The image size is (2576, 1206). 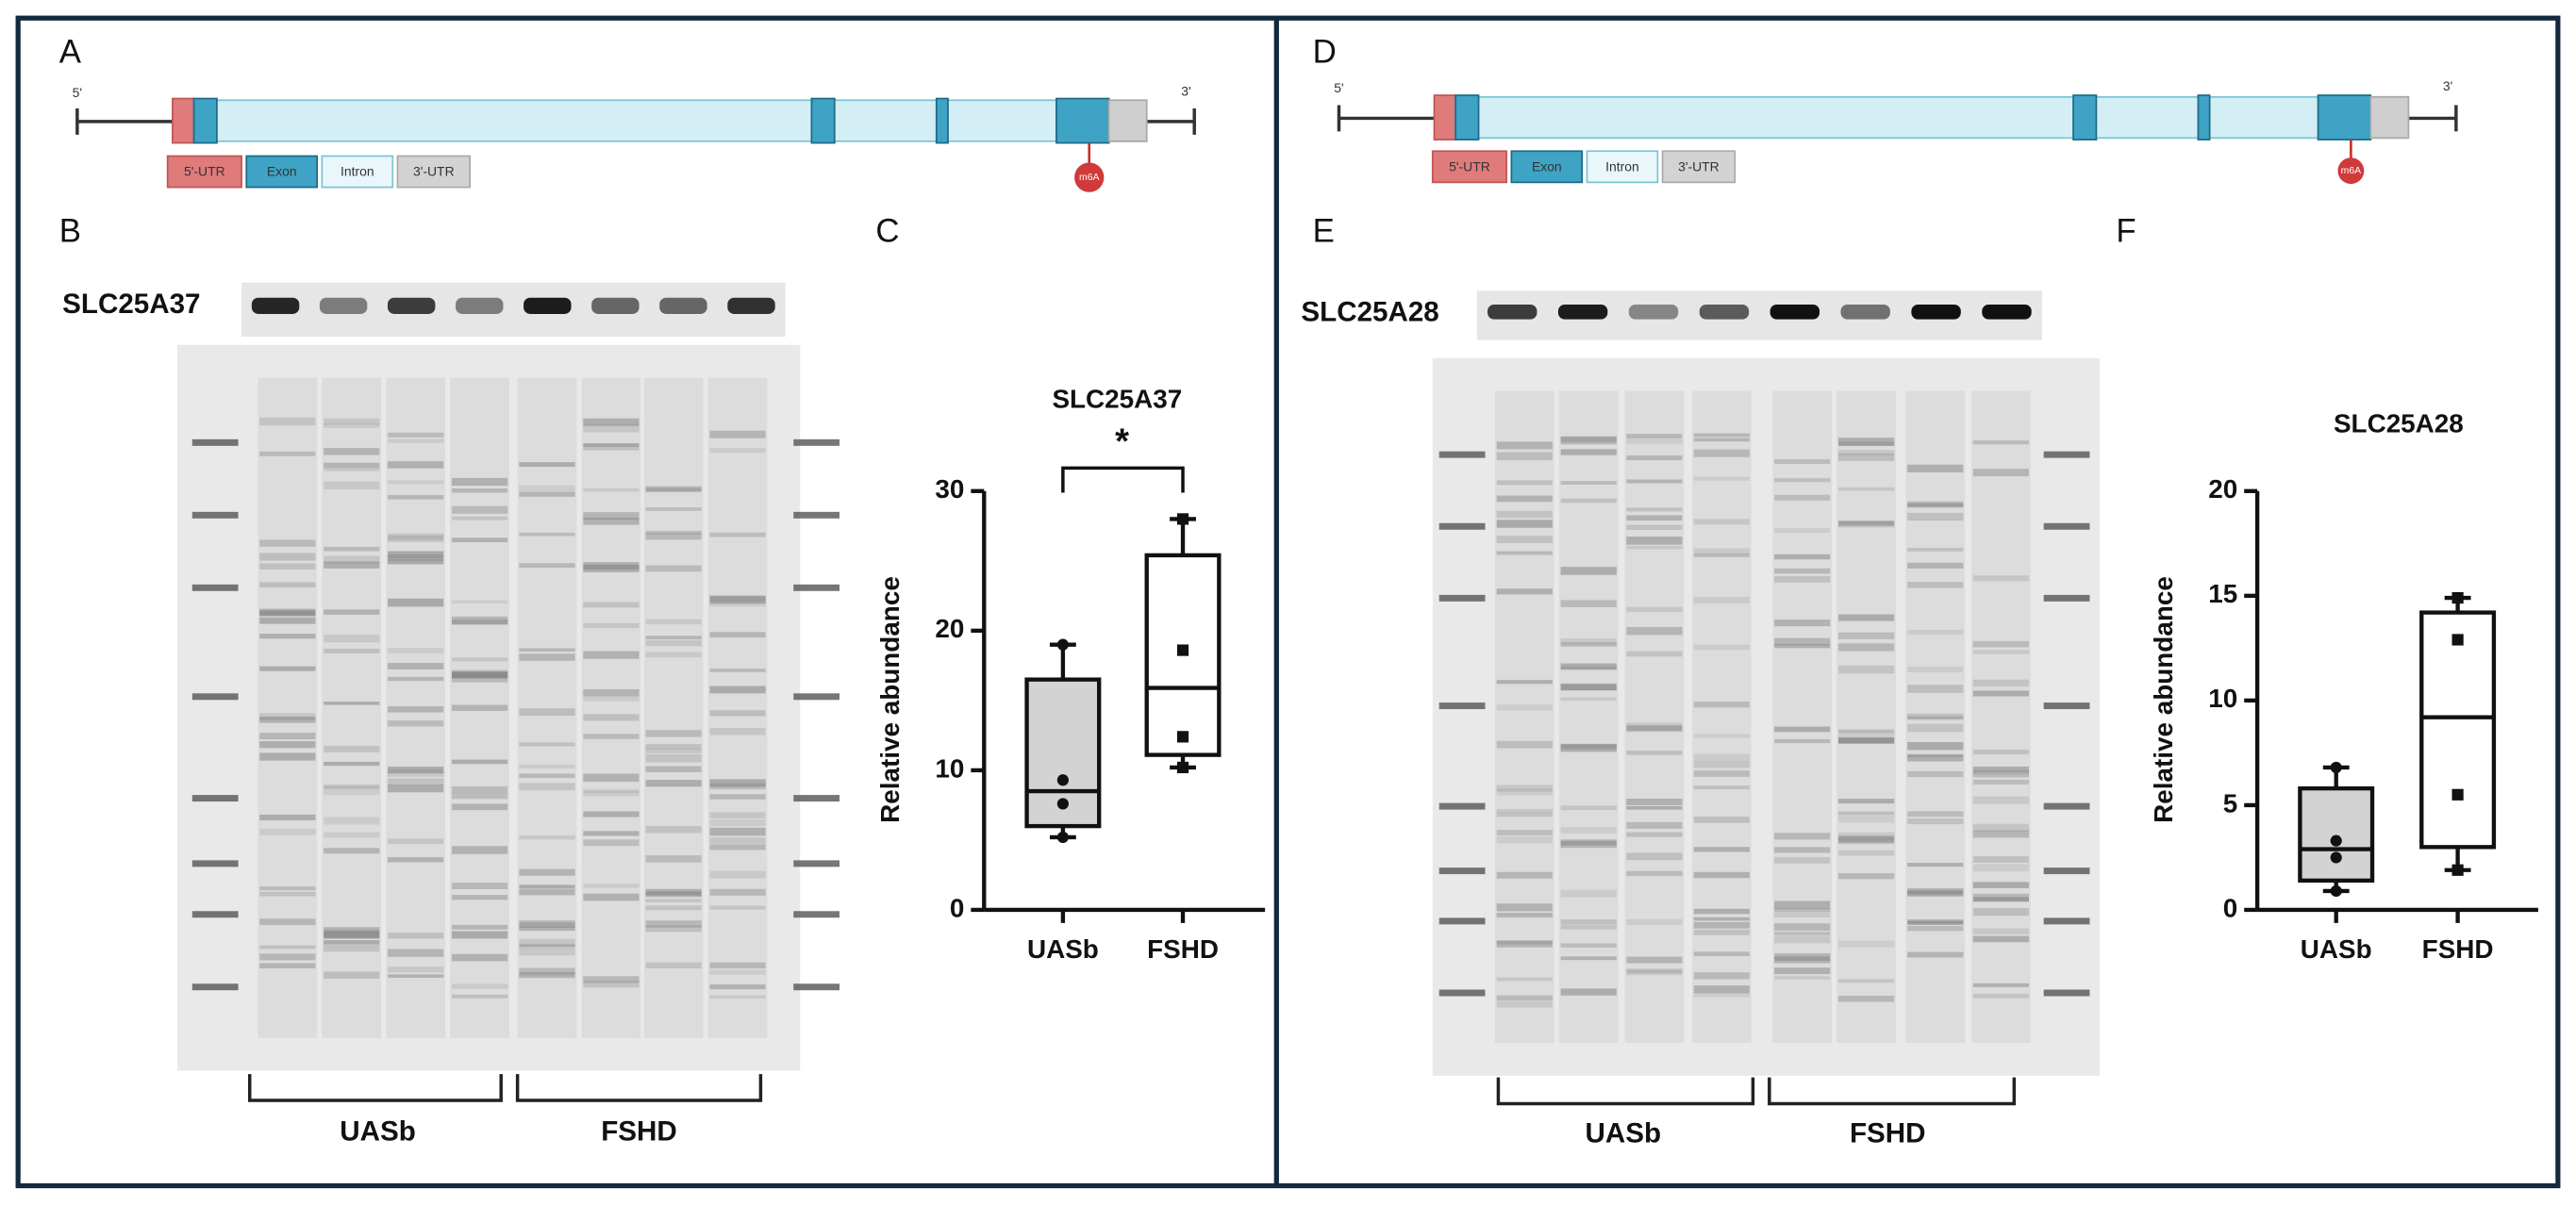 What do you see at coordinates (890, 699) in the screenshot?
I see `y-axis-label: Relative abundance` at bounding box center [890, 699].